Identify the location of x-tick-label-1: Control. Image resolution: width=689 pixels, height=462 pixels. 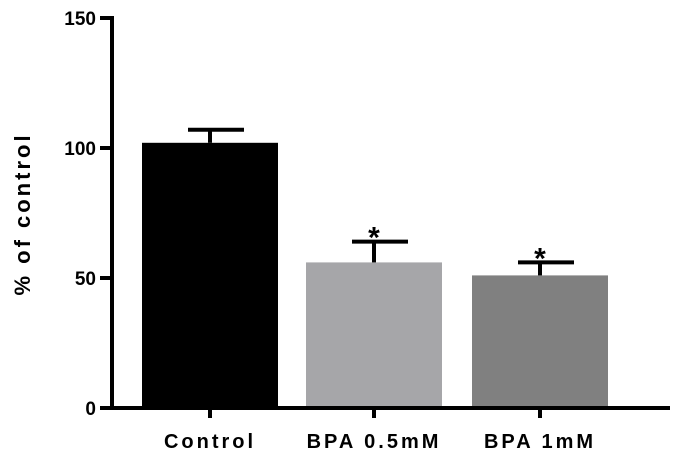
(210, 442).